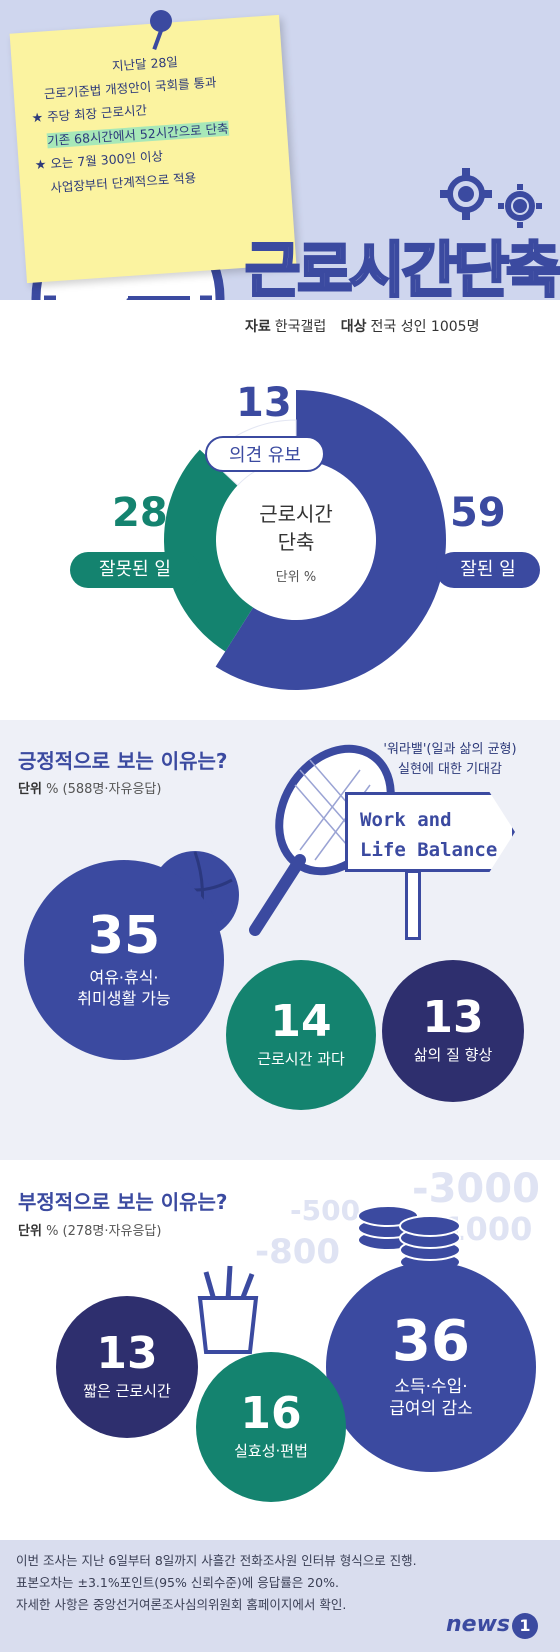 Image resolution: width=560 pixels, height=1652 pixels. Describe the element at coordinates (271, 1414) in the screenshot. I see `item-value: 16` at that location.